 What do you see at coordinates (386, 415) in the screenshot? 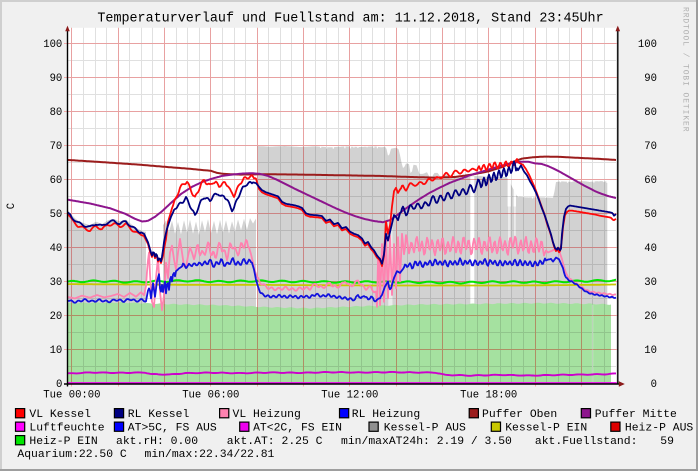
I see `svg-text: RL Heizung` at bounding box center [386, 415].